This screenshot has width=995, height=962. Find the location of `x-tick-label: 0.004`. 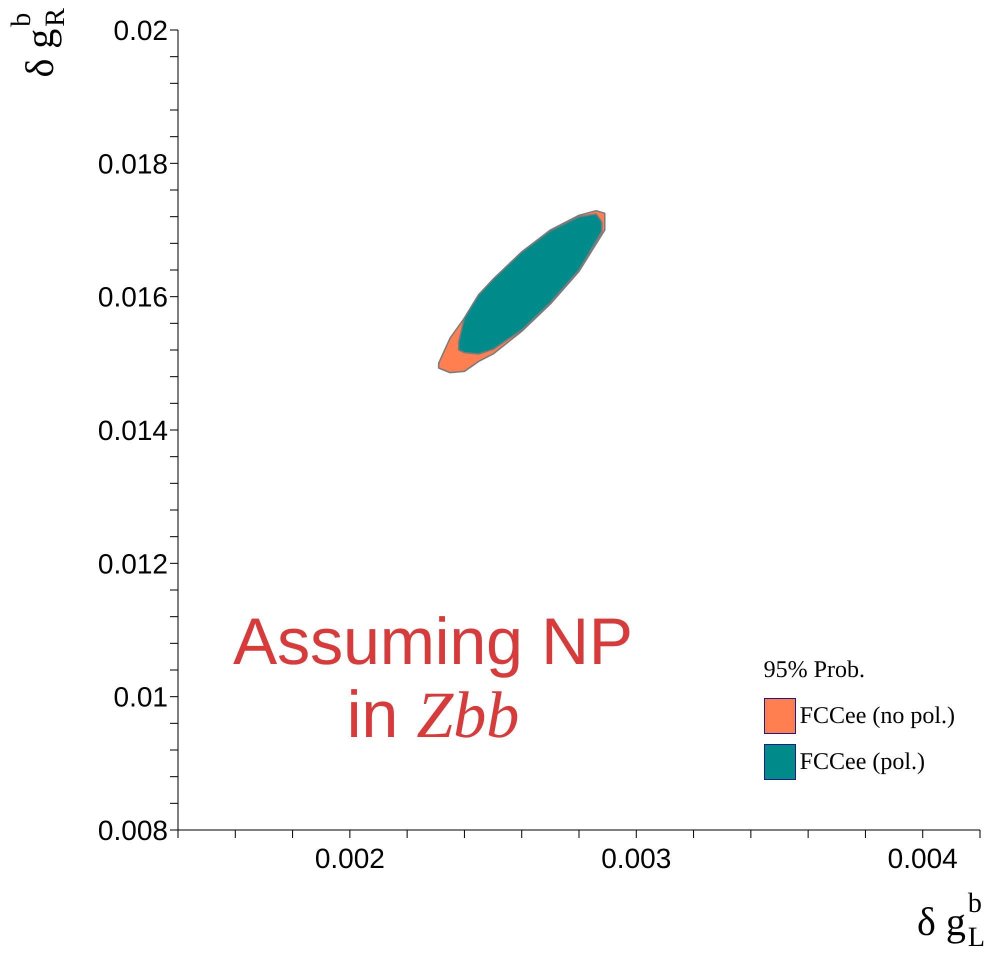

x-tick-label: 0.004 is located at coordinates (923, 858).